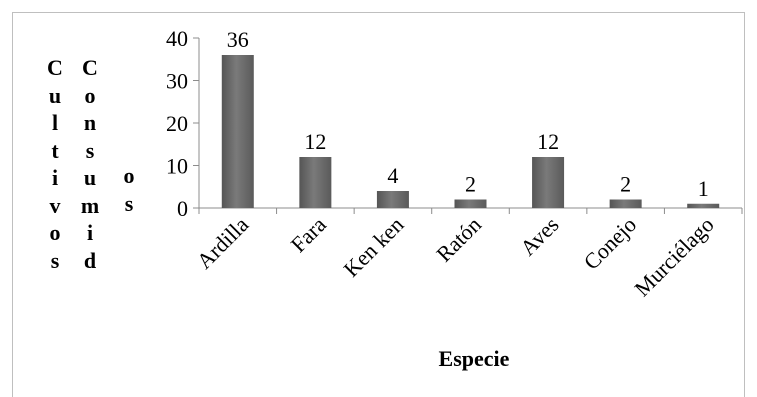 This screenshot has width=757, height=397. Describe the element at coordinates (90, 205) in the screenshot. I see `y-axis-title-letter: m` at that location.